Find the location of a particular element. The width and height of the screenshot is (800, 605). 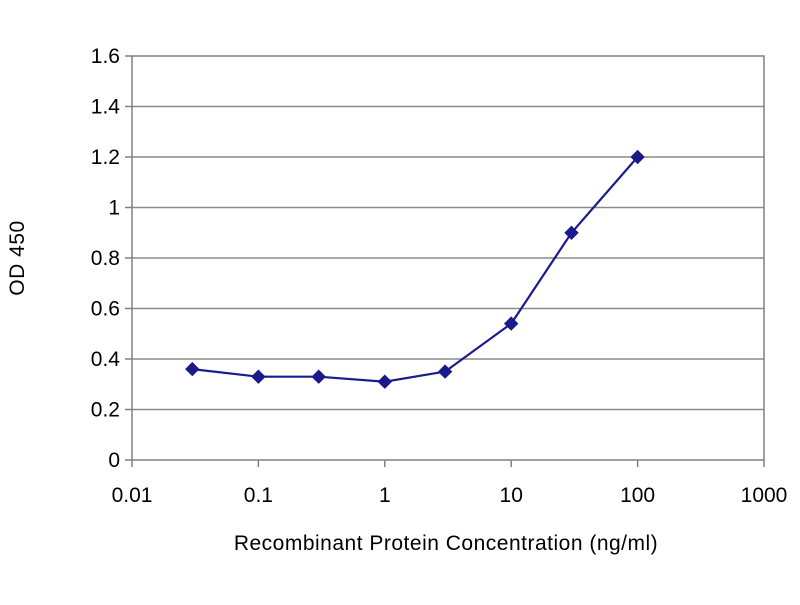

y-tick-label: 0.6 is located at coordinates (105, 309).